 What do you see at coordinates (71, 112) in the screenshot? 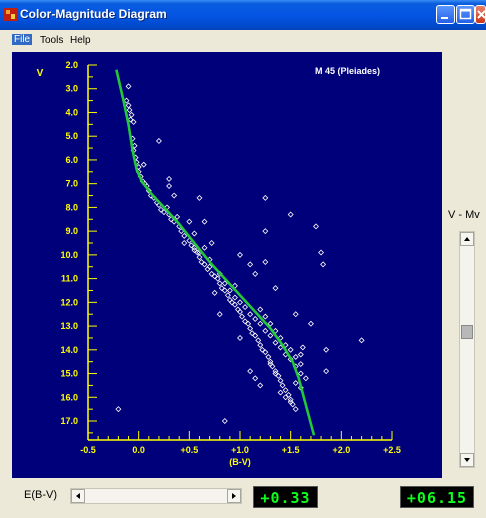
I see `y-tick-label: 4.0` at bounding box center [71, 112].